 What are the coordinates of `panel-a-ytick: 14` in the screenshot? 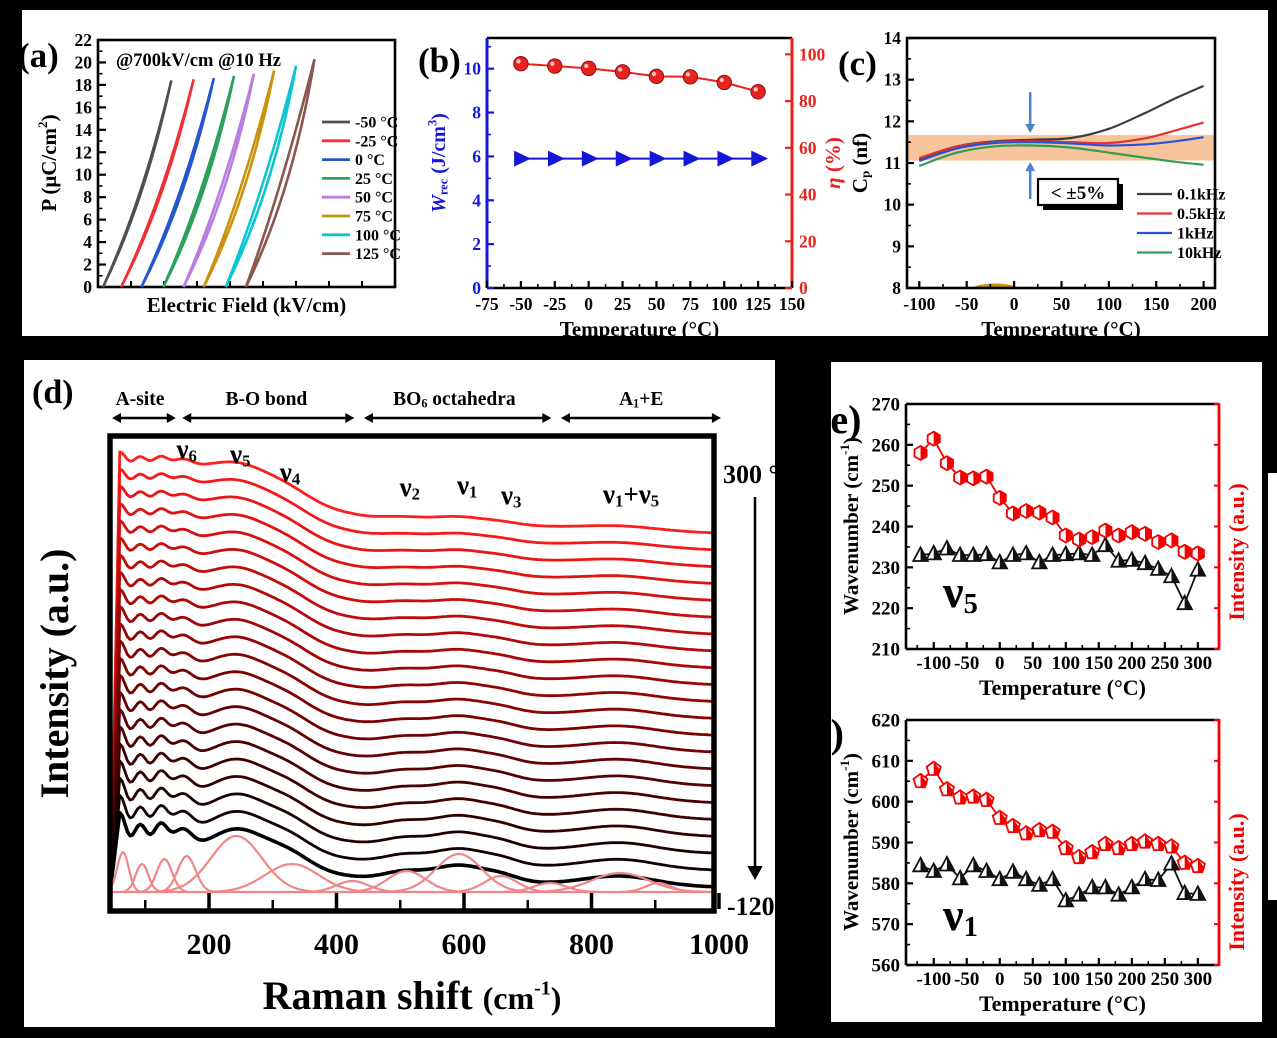 It's located at (84, 130).